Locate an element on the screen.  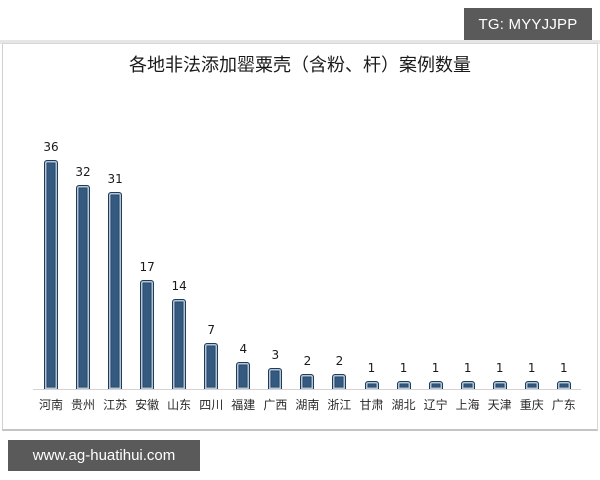
x-axis-line is located at coordinates (307, 389).